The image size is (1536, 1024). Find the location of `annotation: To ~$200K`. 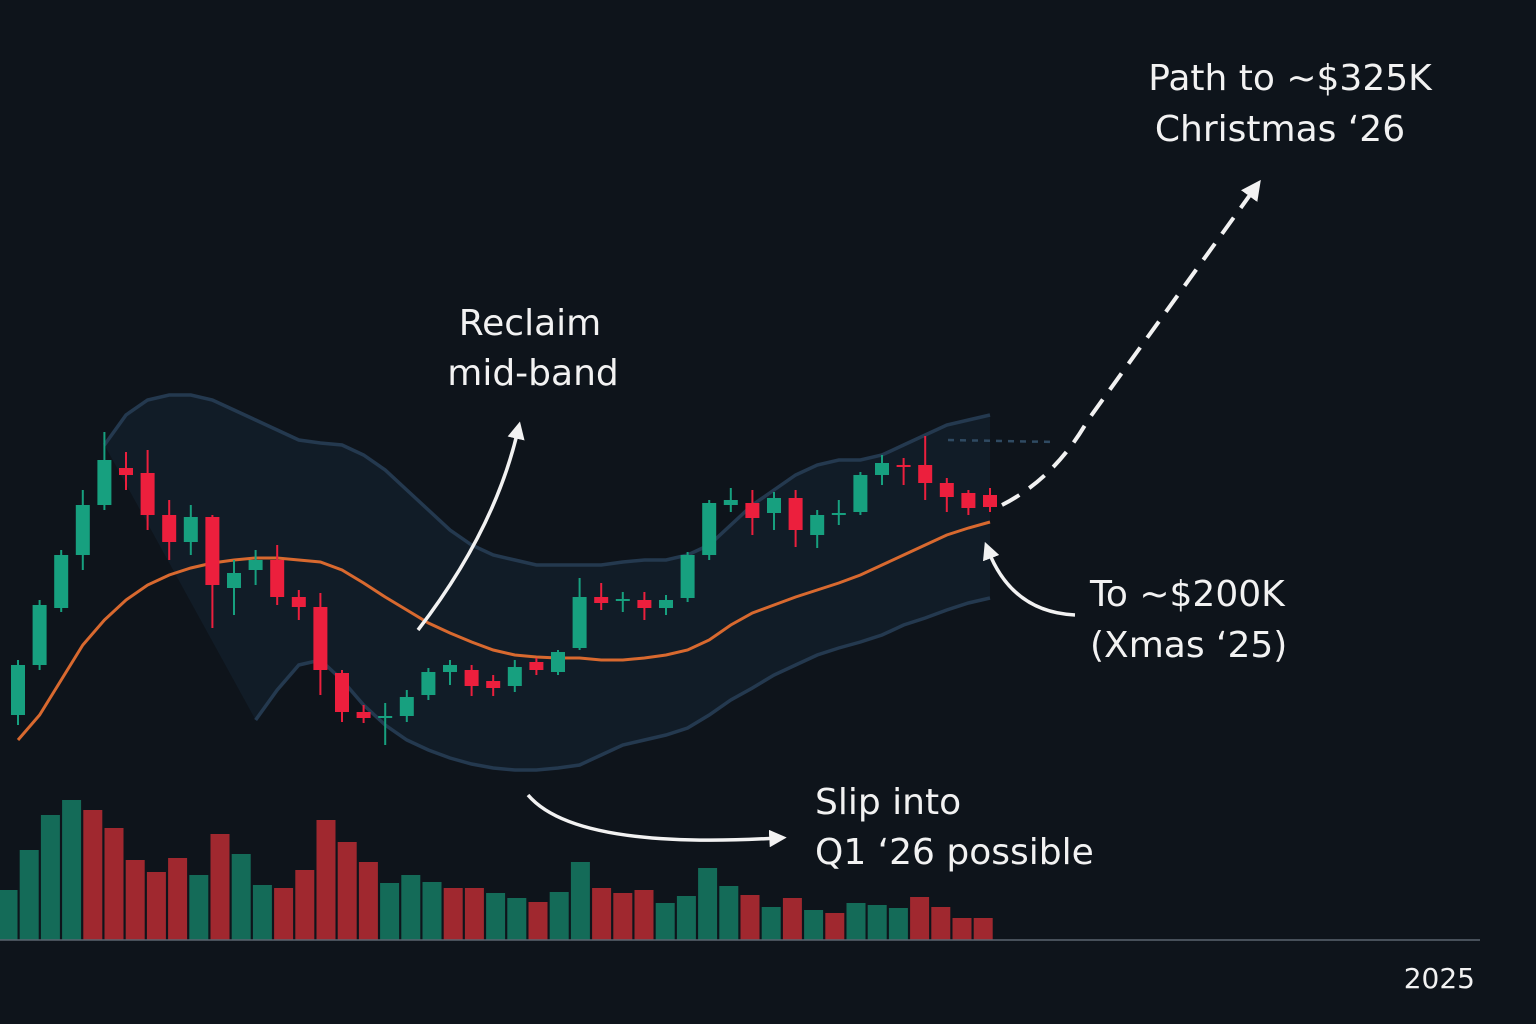

annotation: To ~$200K is located at coordinates (1187, 594).